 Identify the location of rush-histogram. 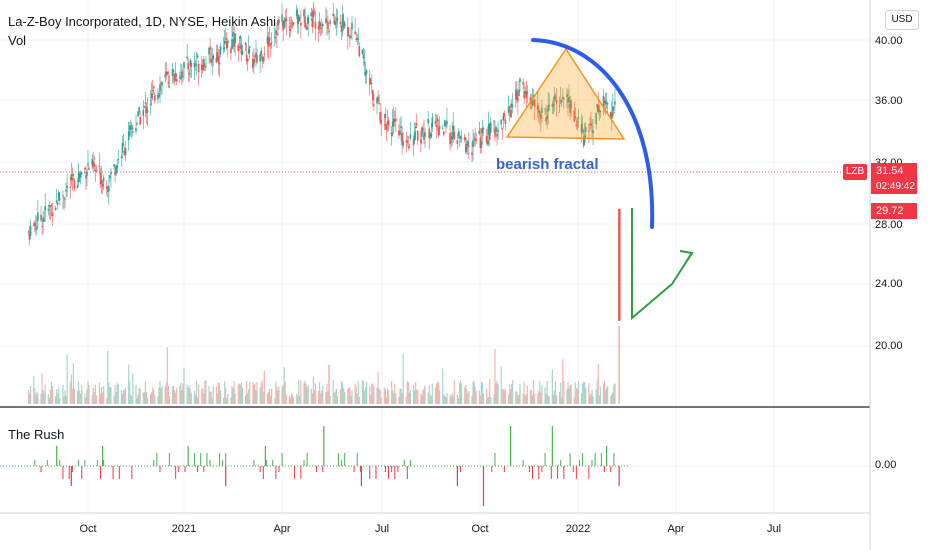
(327, 466).